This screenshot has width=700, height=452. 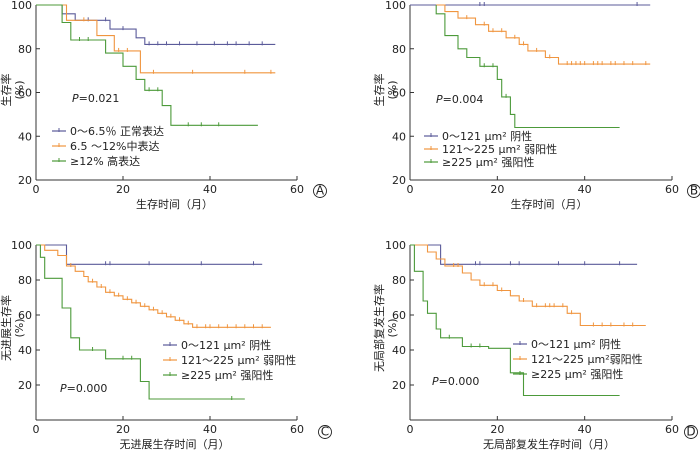 What do you see at coordinates (95, 98) in the screenshot?
I see `p-value-annotation: P=0.021` at bounding box center [95, 98].